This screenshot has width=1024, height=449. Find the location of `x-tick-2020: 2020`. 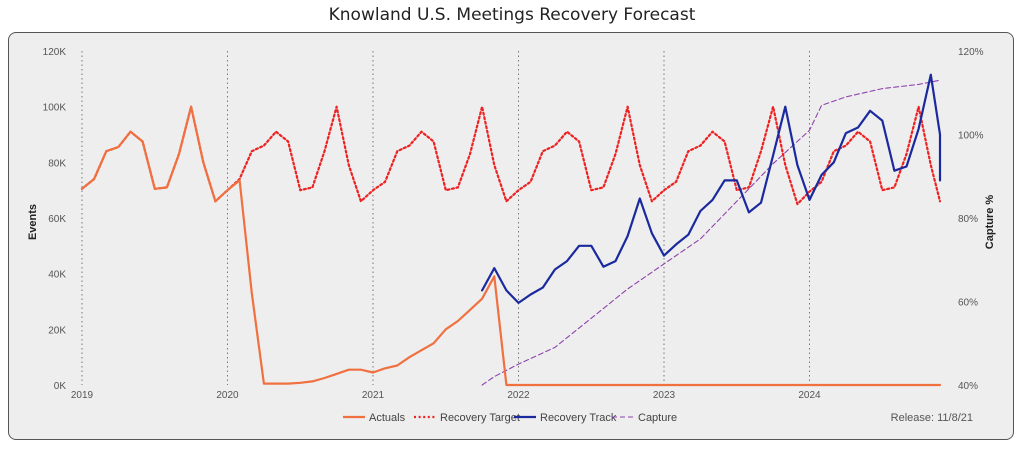

x-tick-2020: 2020 is located at coordinates (227, 395).